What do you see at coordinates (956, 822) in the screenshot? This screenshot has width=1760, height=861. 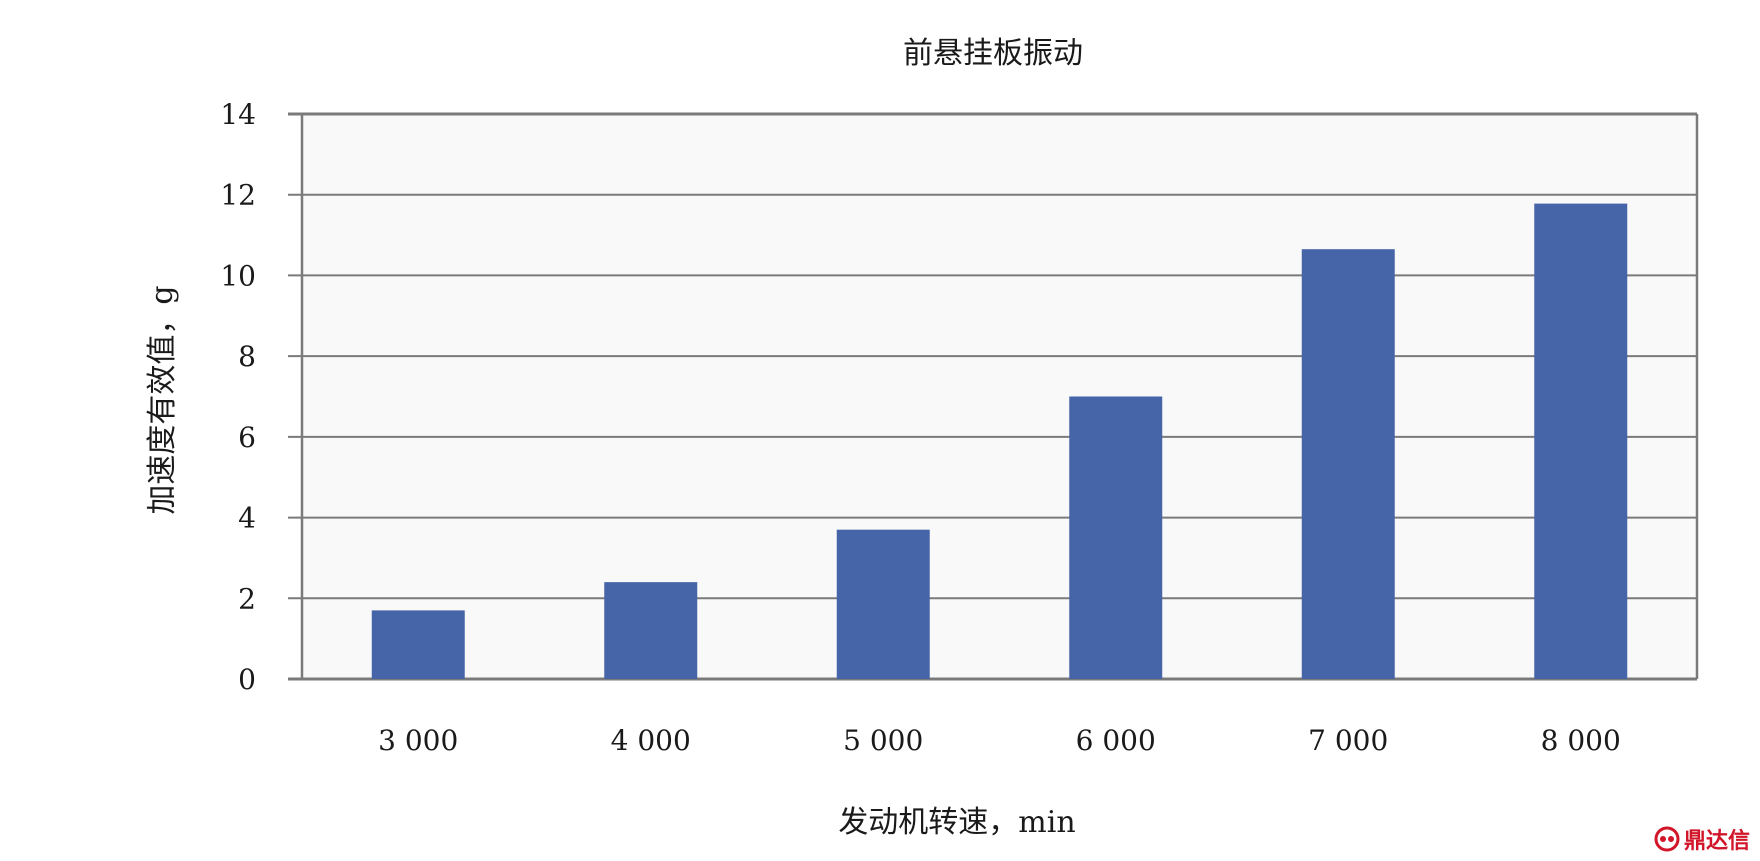 I see `x-axis-title: 发动机转速，min` at bounding box center [956, 822].